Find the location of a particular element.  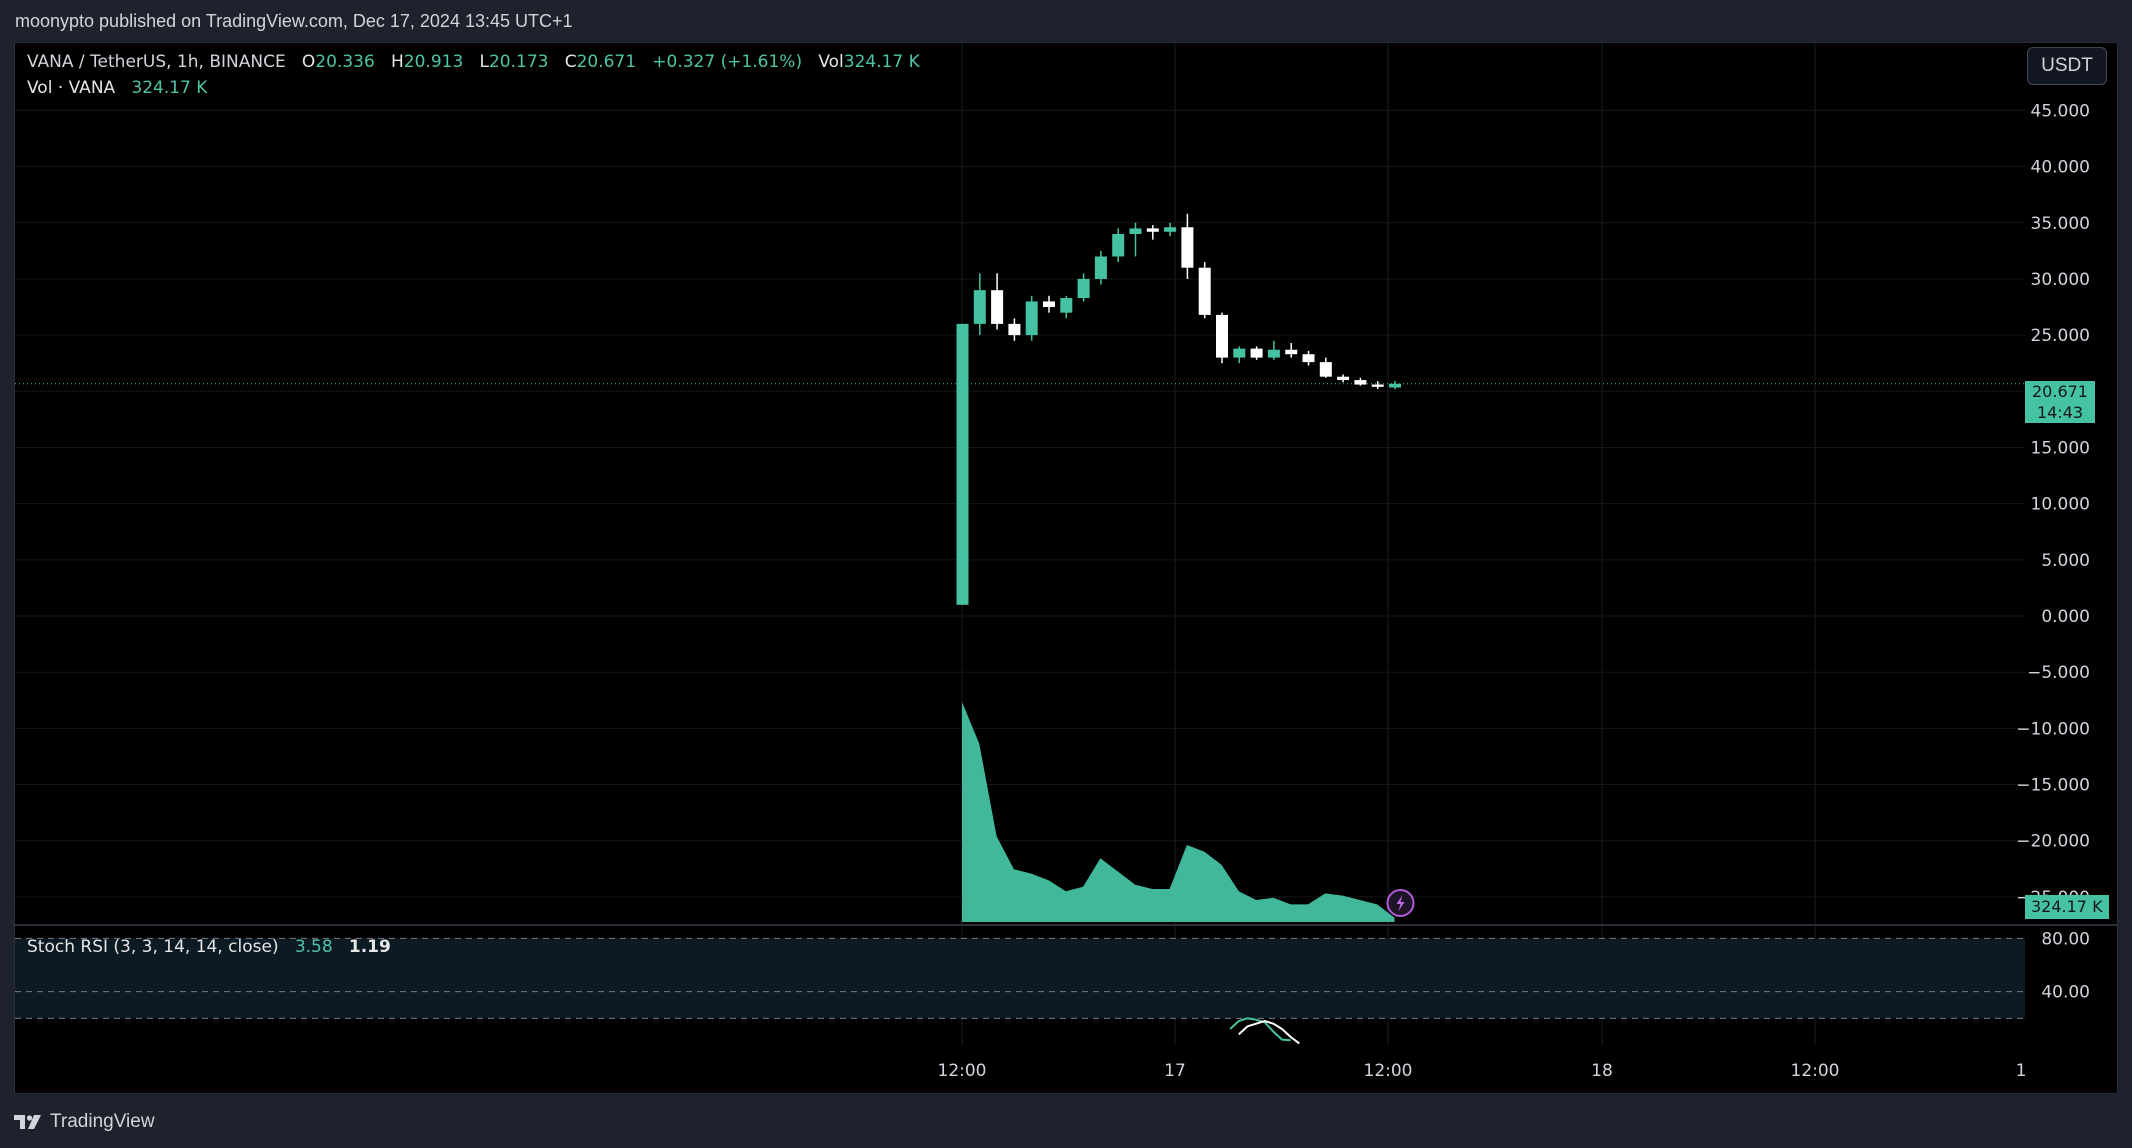

stoch-rsi-label: Stoch RSI (3, 3, 14, 14, close) is located at coordinates (153, 947).